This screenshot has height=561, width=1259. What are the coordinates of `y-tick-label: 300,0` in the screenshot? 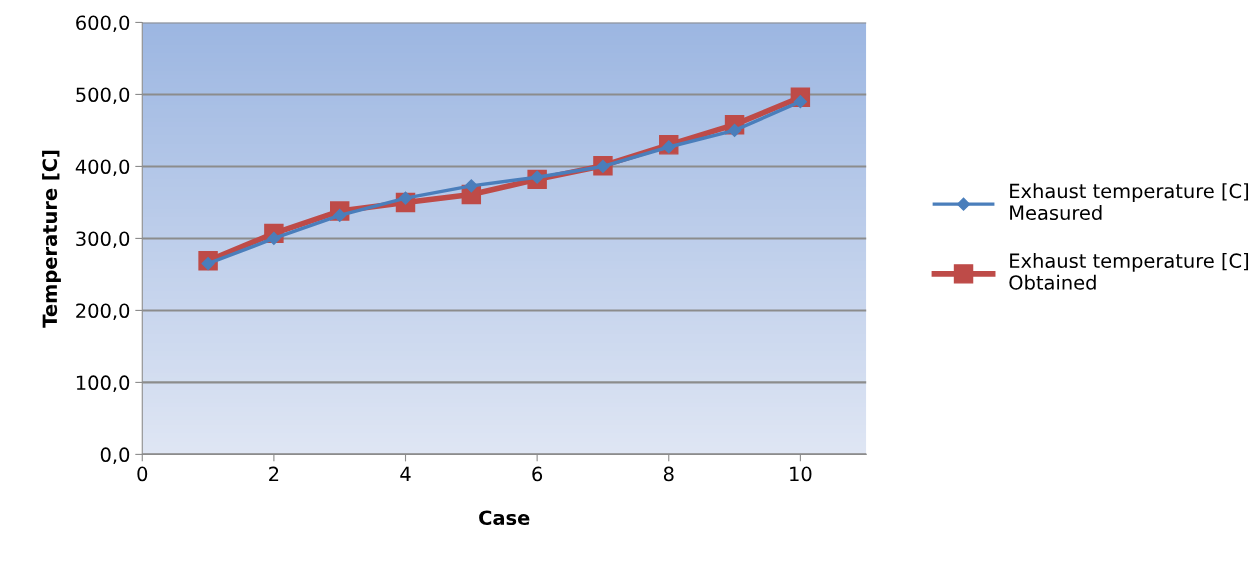 It's located at (103, 240).